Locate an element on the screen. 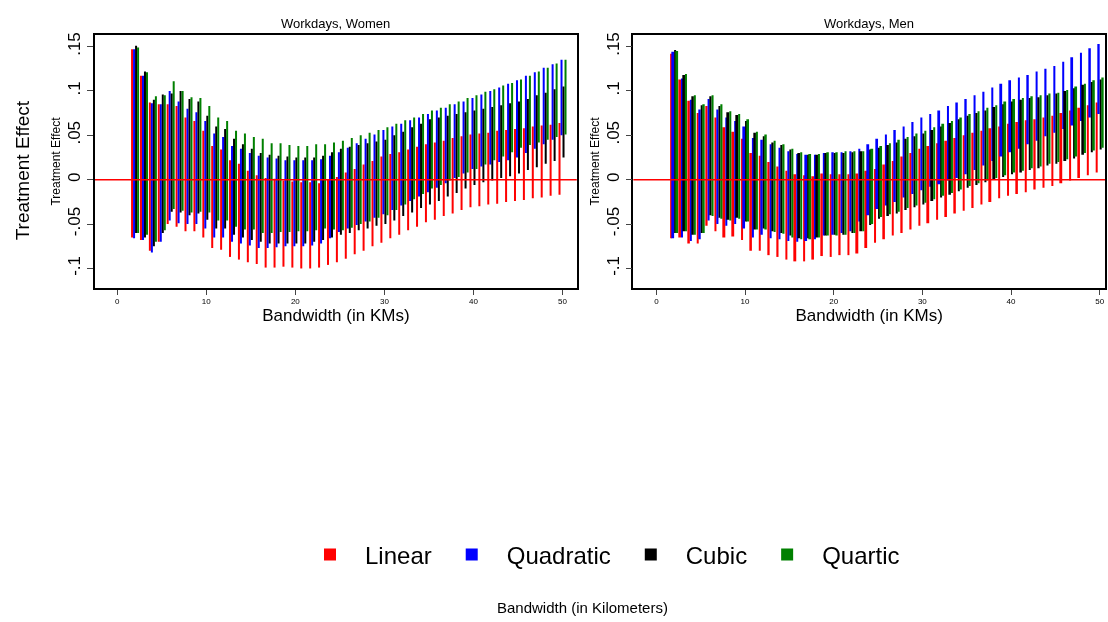  chart-title: Workdays, Women is located at coordinates (336, 23).